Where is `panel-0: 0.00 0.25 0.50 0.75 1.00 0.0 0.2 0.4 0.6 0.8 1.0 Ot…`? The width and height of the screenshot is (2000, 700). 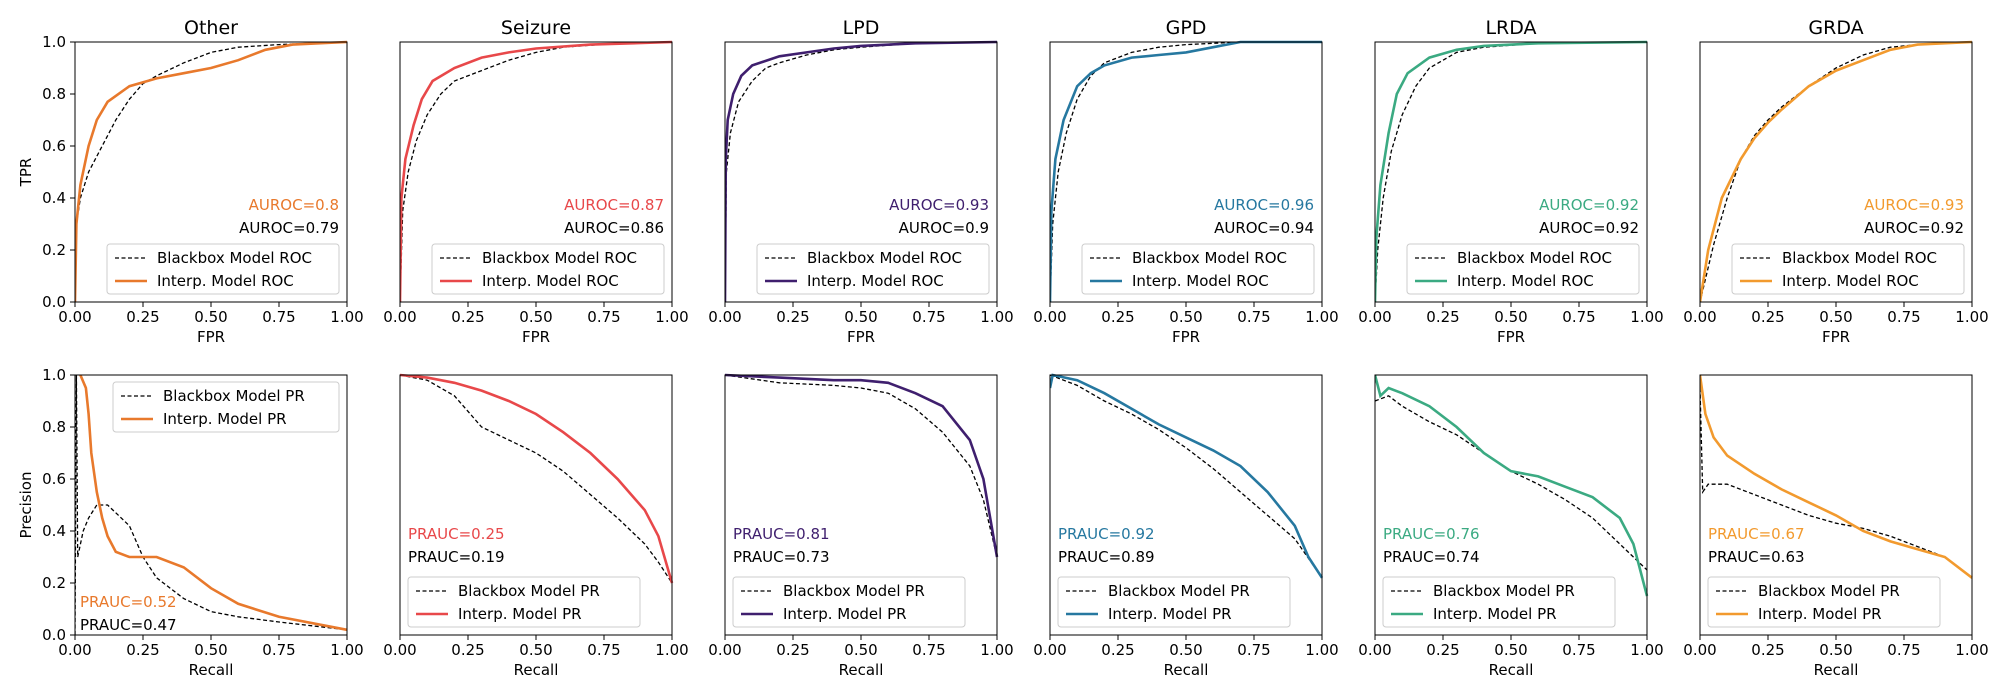 panel-0: 0.00 0.25 0.50 0.75 1.00 0.0 0.2 0.4 0.6 0.8 1.0 Ot… is located at coordinates (190, 181).